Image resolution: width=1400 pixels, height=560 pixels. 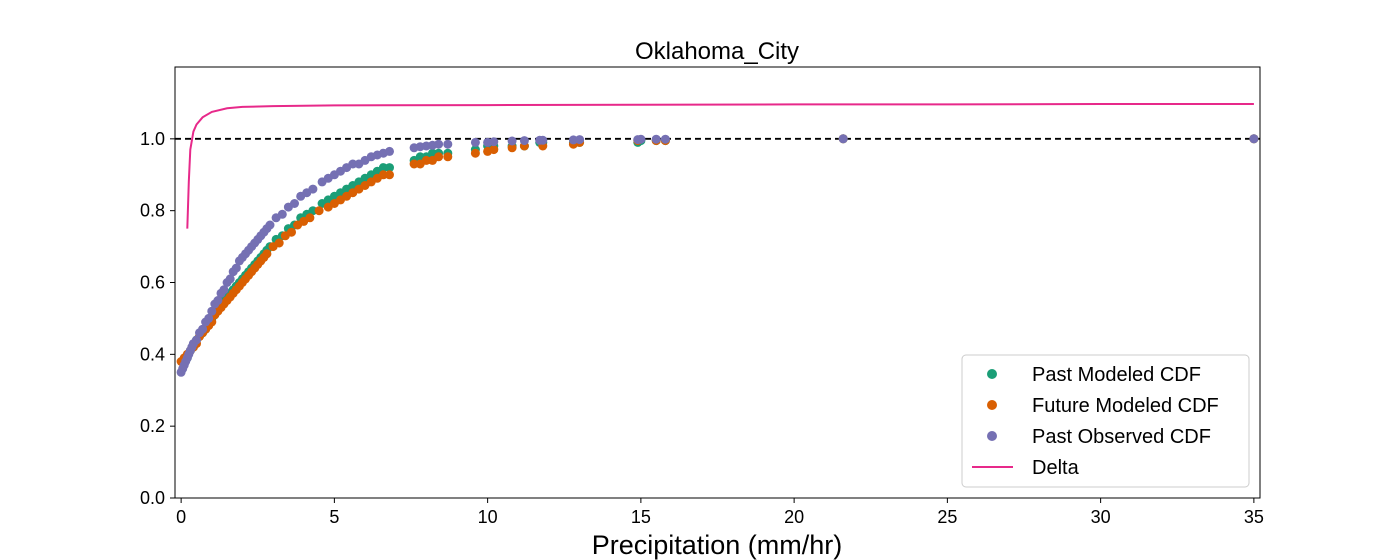 I want to click on legend-label: Past Modeled CDF, so click(x=1116, y=375).